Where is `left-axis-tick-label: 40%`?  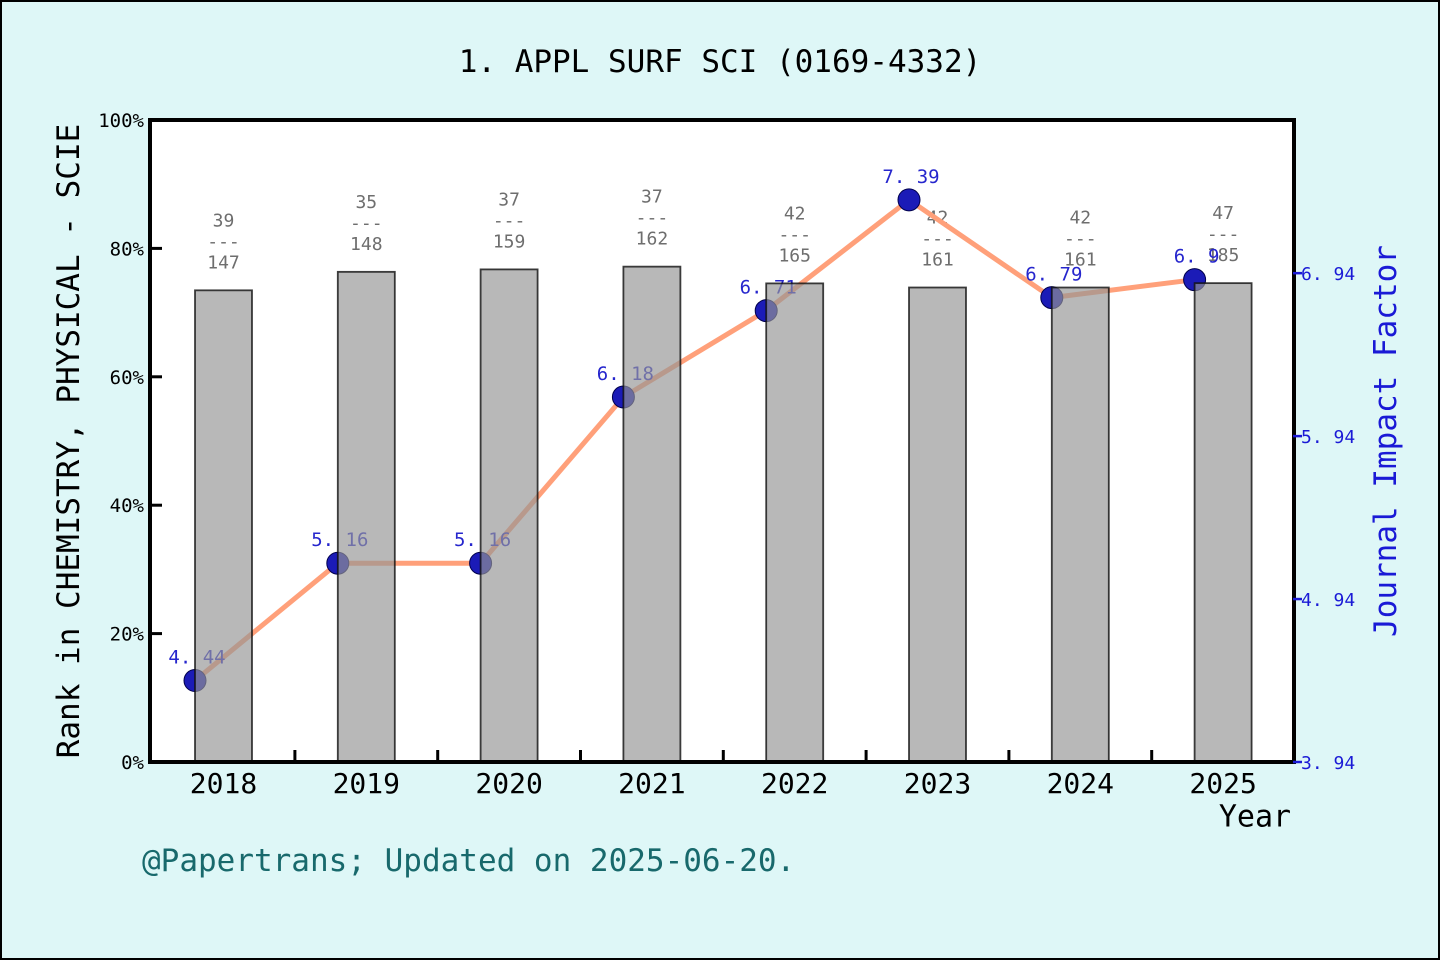
left-axis-tick-label: 40% is located at coordinates (127, 506).